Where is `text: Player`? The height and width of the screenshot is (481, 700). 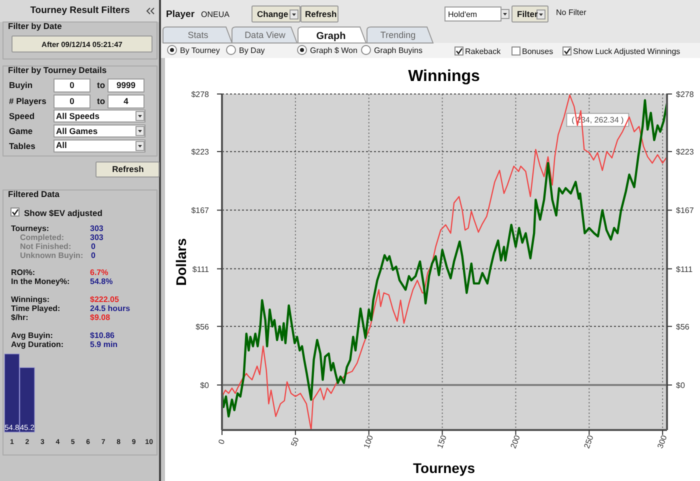
text: Player is located at coordinates (180, 14).